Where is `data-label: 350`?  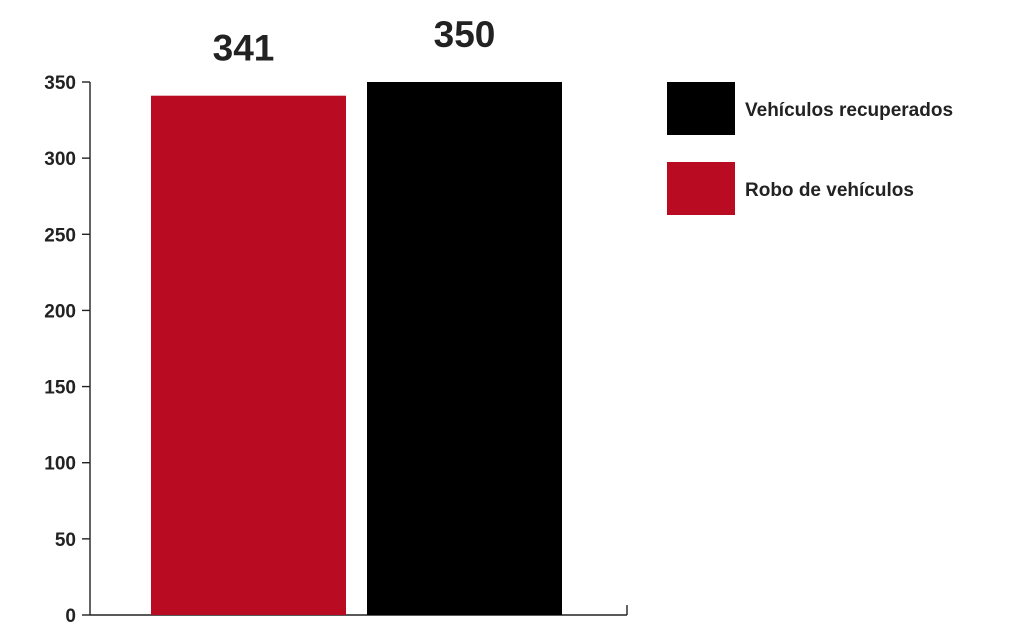
data-label: 350 is located at coordinates (465, 34).